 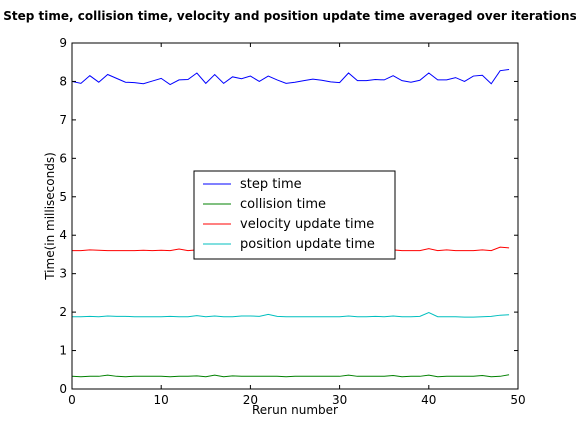 I want to click on y-tick-label: 5, so click(x=63, y=197).